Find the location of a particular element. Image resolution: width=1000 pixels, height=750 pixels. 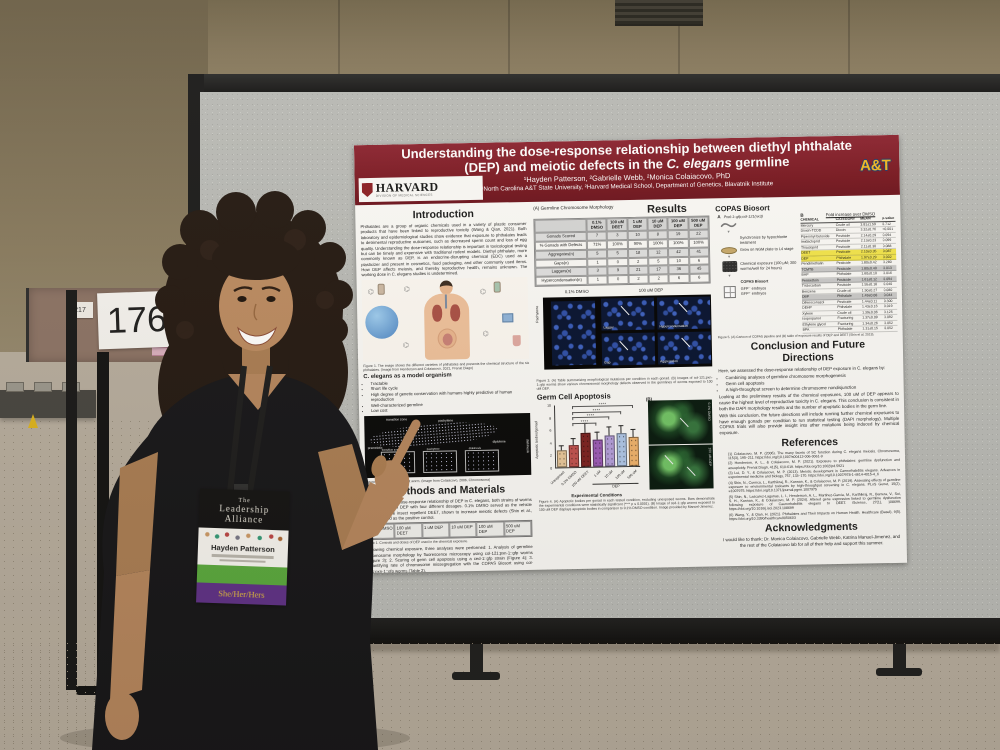

pointing-finger is located at coordinates (404, 447).